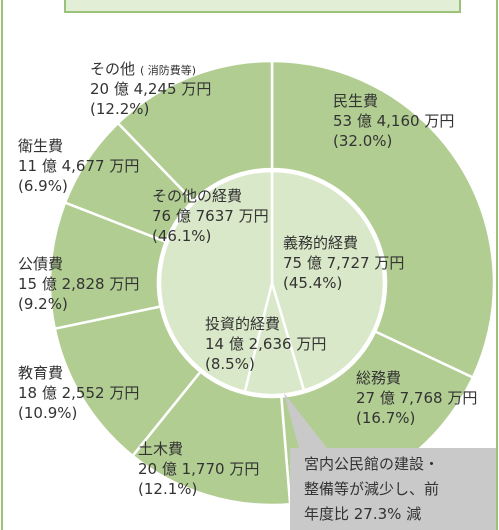 The height and width of the screenshot is (530, 499). What do you see at coordinates (197, 196) in the screenshot?
I see `category-label: その他の経費` at bounding box center [197, 196].